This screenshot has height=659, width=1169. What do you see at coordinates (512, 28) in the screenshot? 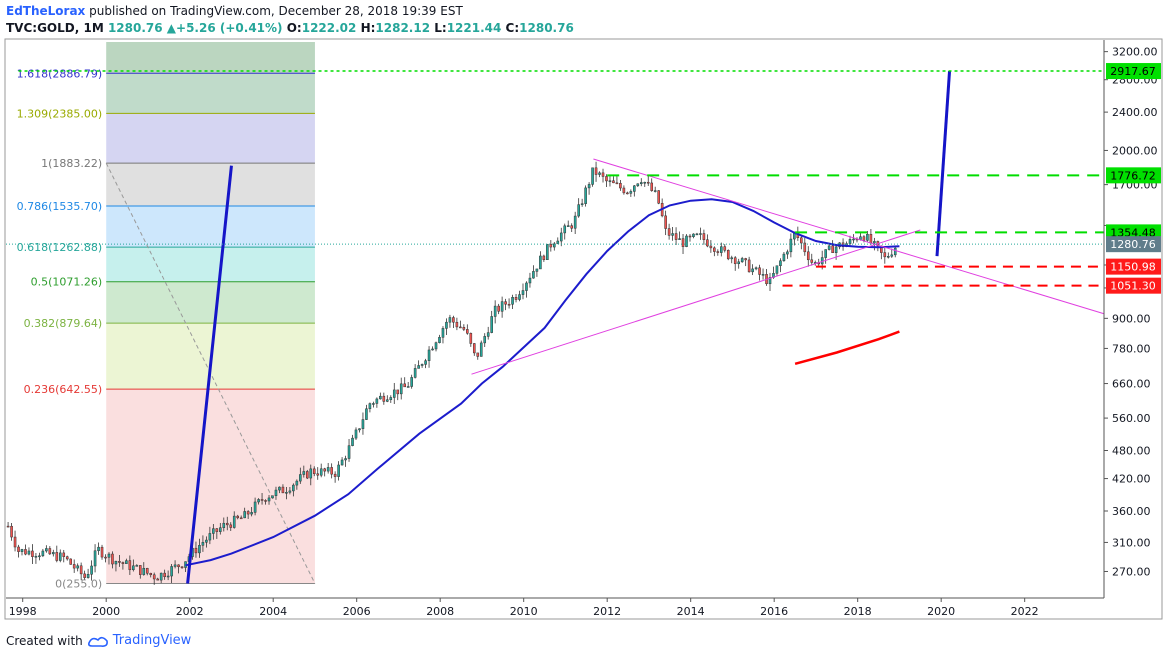
I see `close-label: C:` at bounding box center [512, 28].